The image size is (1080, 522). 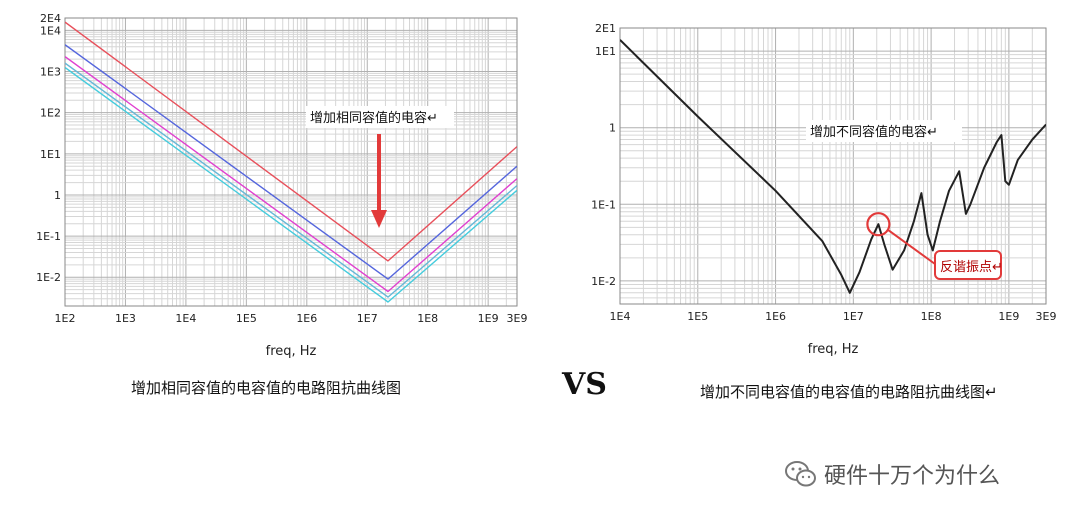 I want to click on caption-left: 增加相同容值的电容值的电路阻抗曲线图, so click(x=266, y=388).